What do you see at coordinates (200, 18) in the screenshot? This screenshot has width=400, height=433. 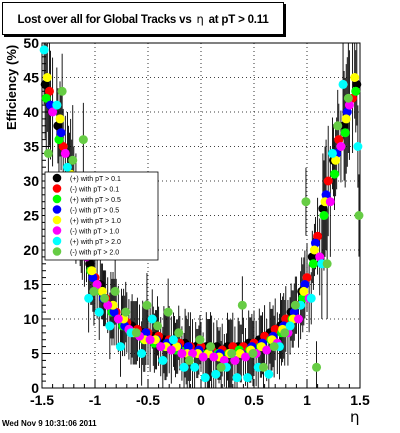 I see `chart-title-eta: η` at bounding box center [200, 18].